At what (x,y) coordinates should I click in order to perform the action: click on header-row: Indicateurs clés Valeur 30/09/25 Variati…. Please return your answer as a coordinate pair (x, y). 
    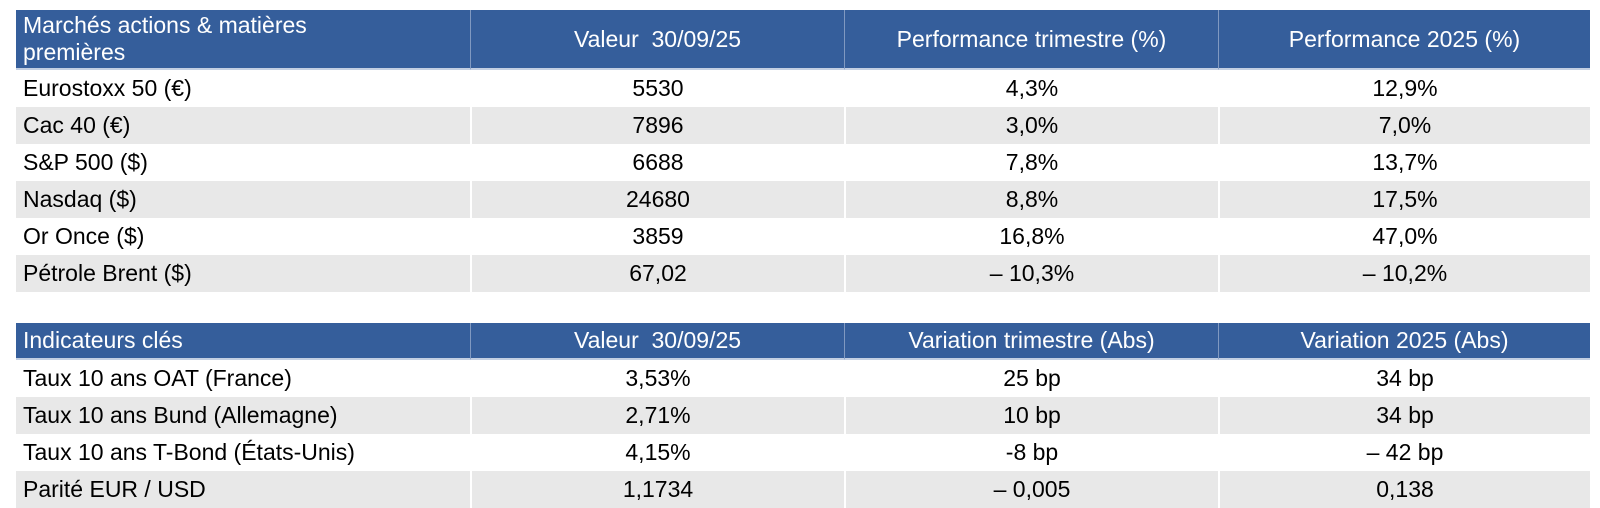
    Looking at the image, I should click on (803, 342).